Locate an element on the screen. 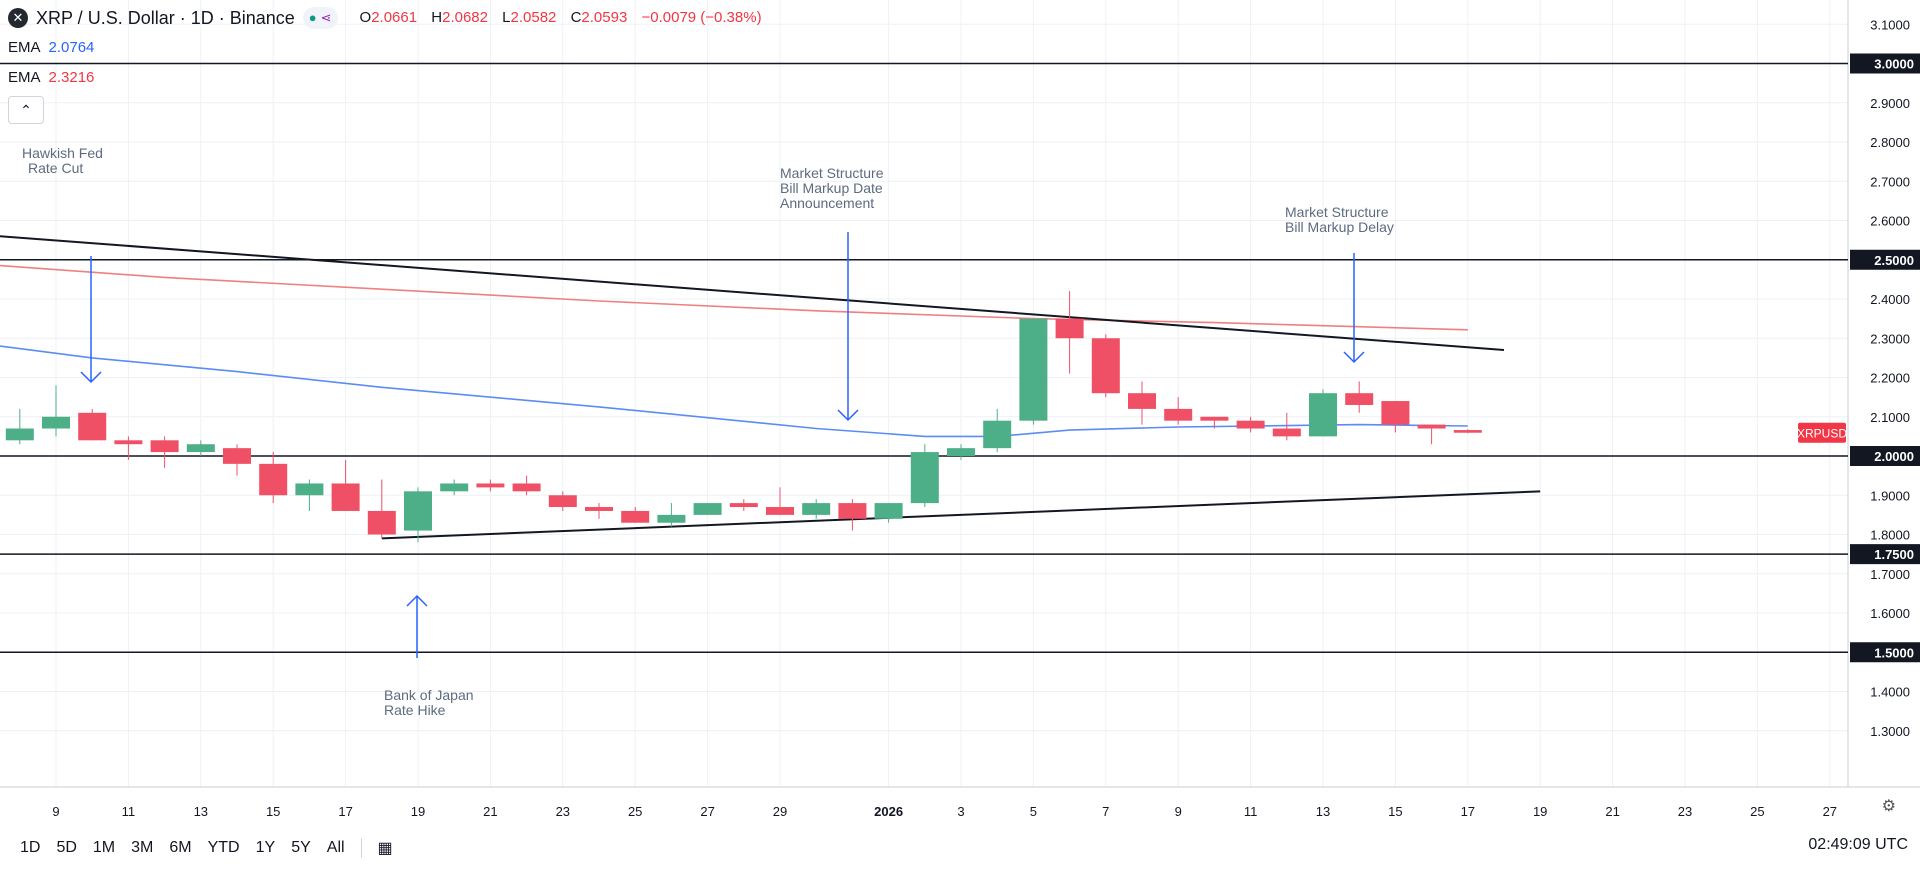 The height and width of the screenshot is (872, 1920). low-key: L is located at coordinates (506, 17).